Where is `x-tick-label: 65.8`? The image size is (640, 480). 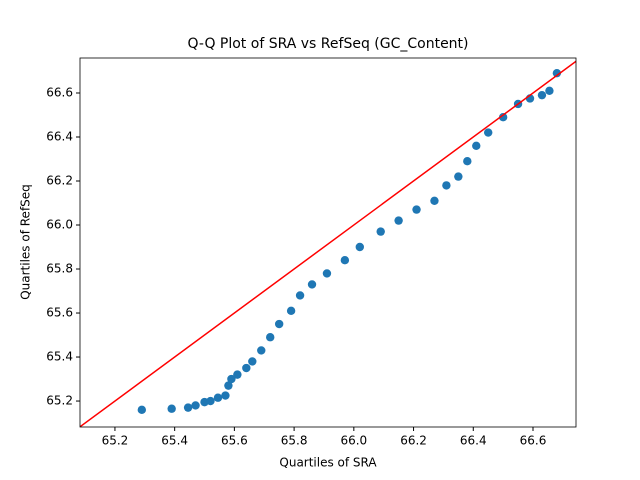 x-tick-label: 65.8 is located at coordinates (294, 441).